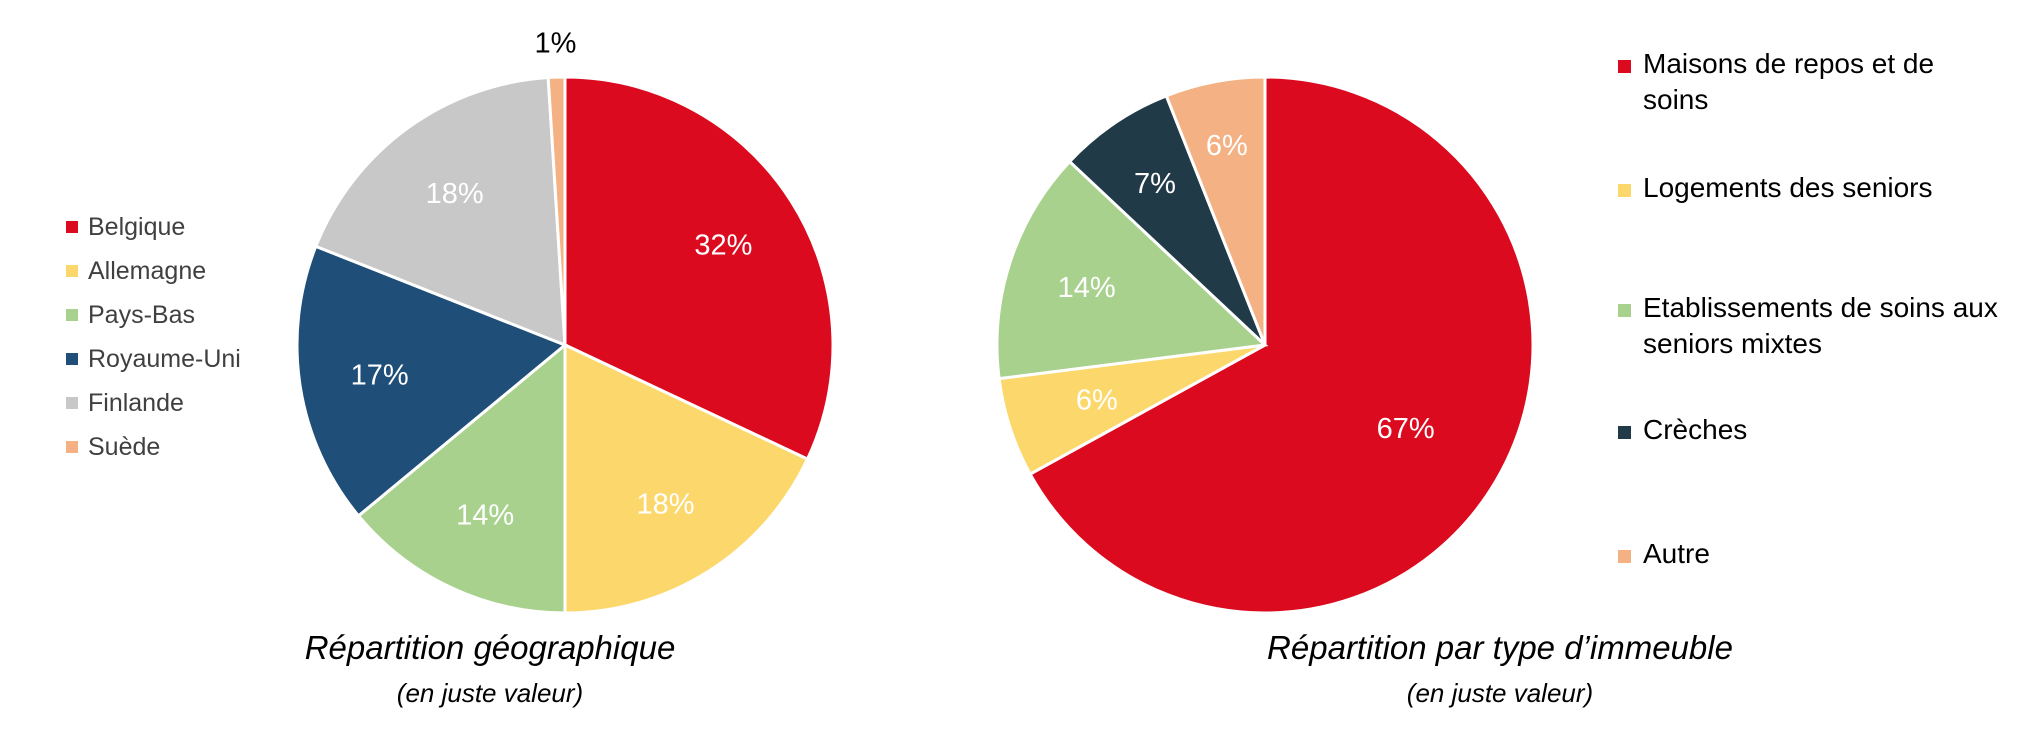 The height and width of the screenshot is (748, 2038). I want to click on legend-label-pays-bas: Pays-Bas, so click(141, 315).